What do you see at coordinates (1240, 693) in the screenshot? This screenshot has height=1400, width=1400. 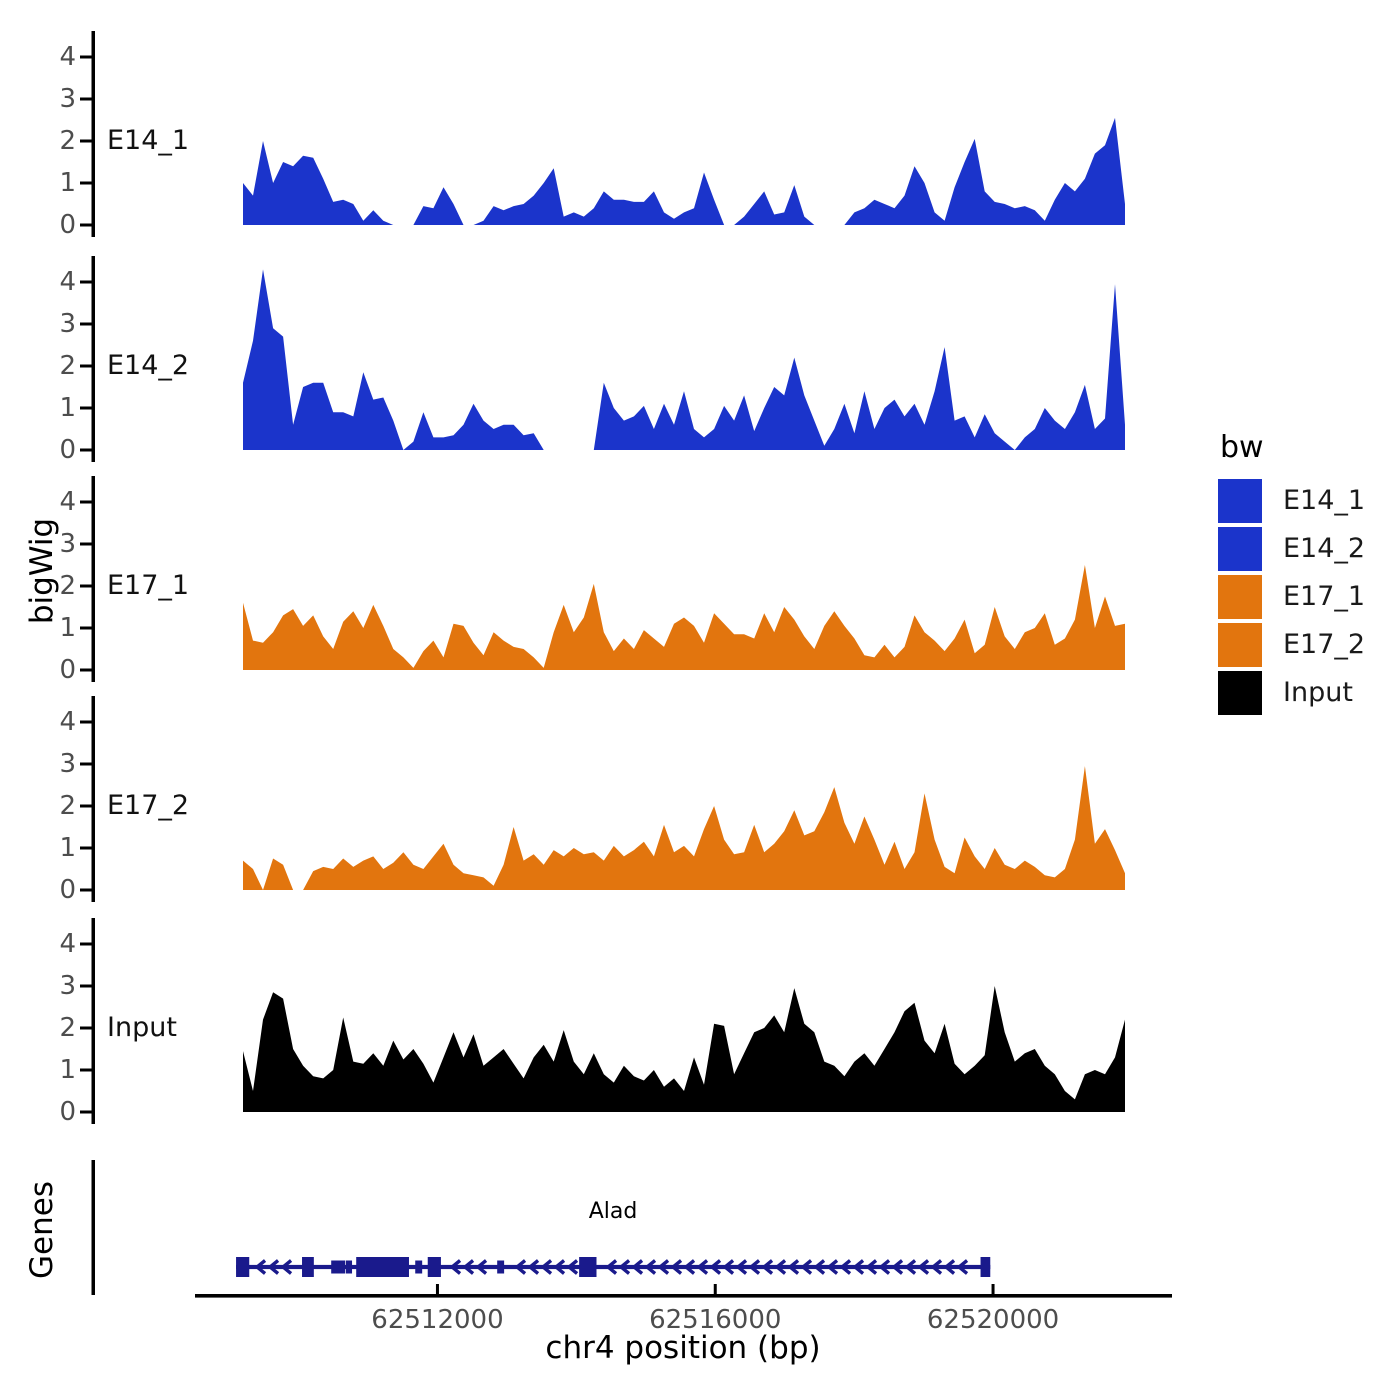 I see `legend-swatch-Input-icon` at bounding box center [1240, 693].